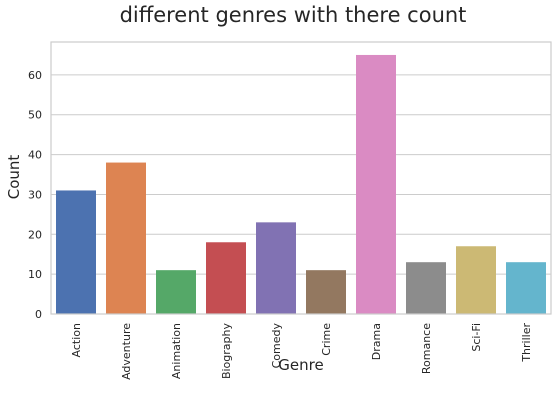 This screenshot has width=559, height=407. What do you see at coordinates (126, 351) in the screenshot?
I see `x-tick-label: Adventure` at bounding box center [126, 351].